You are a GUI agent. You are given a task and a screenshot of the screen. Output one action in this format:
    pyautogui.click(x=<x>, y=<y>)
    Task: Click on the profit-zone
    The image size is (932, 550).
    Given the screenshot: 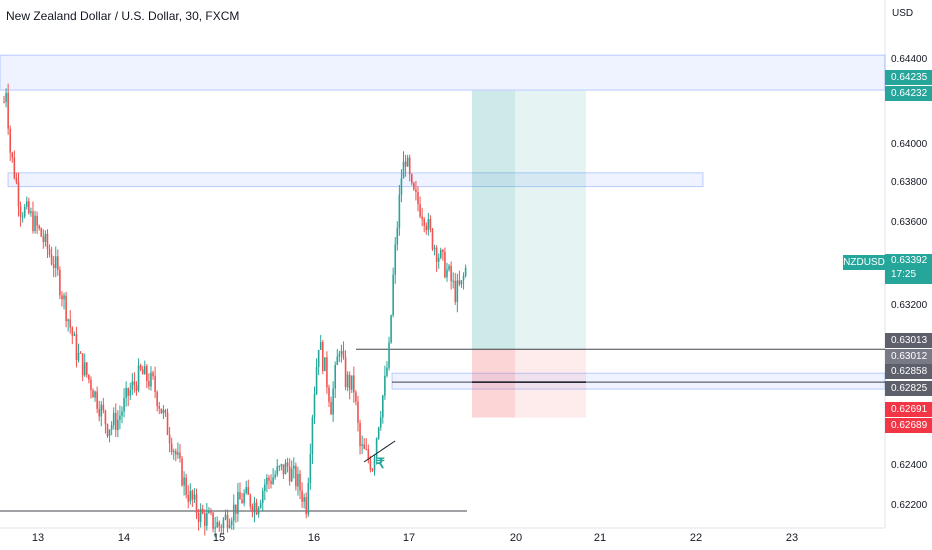 What is the action you would take?
    pyautogui.click(x=529, y=220)
    